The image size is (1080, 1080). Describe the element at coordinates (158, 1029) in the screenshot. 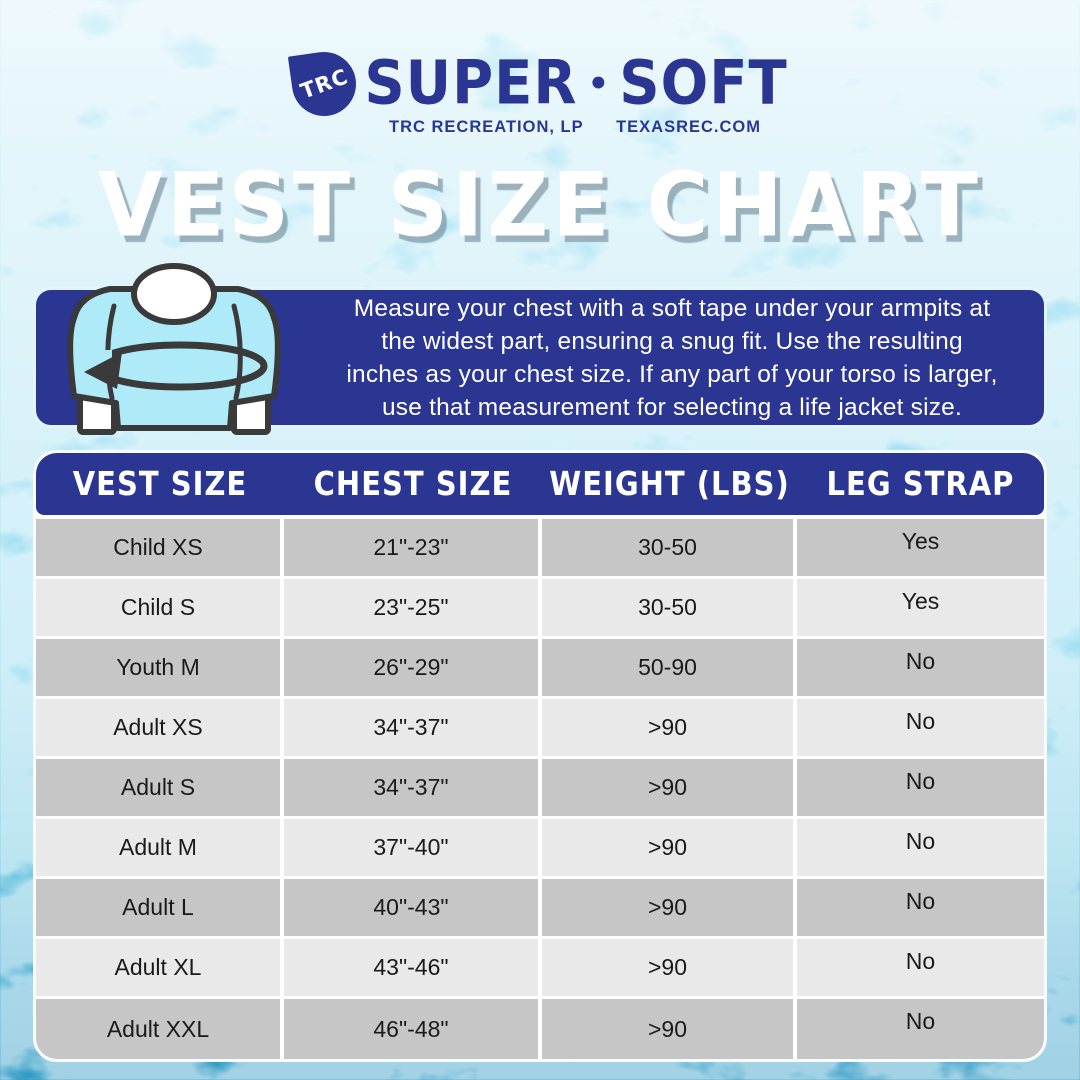

I see `cell-vest-size: Adult XXL` at that location.